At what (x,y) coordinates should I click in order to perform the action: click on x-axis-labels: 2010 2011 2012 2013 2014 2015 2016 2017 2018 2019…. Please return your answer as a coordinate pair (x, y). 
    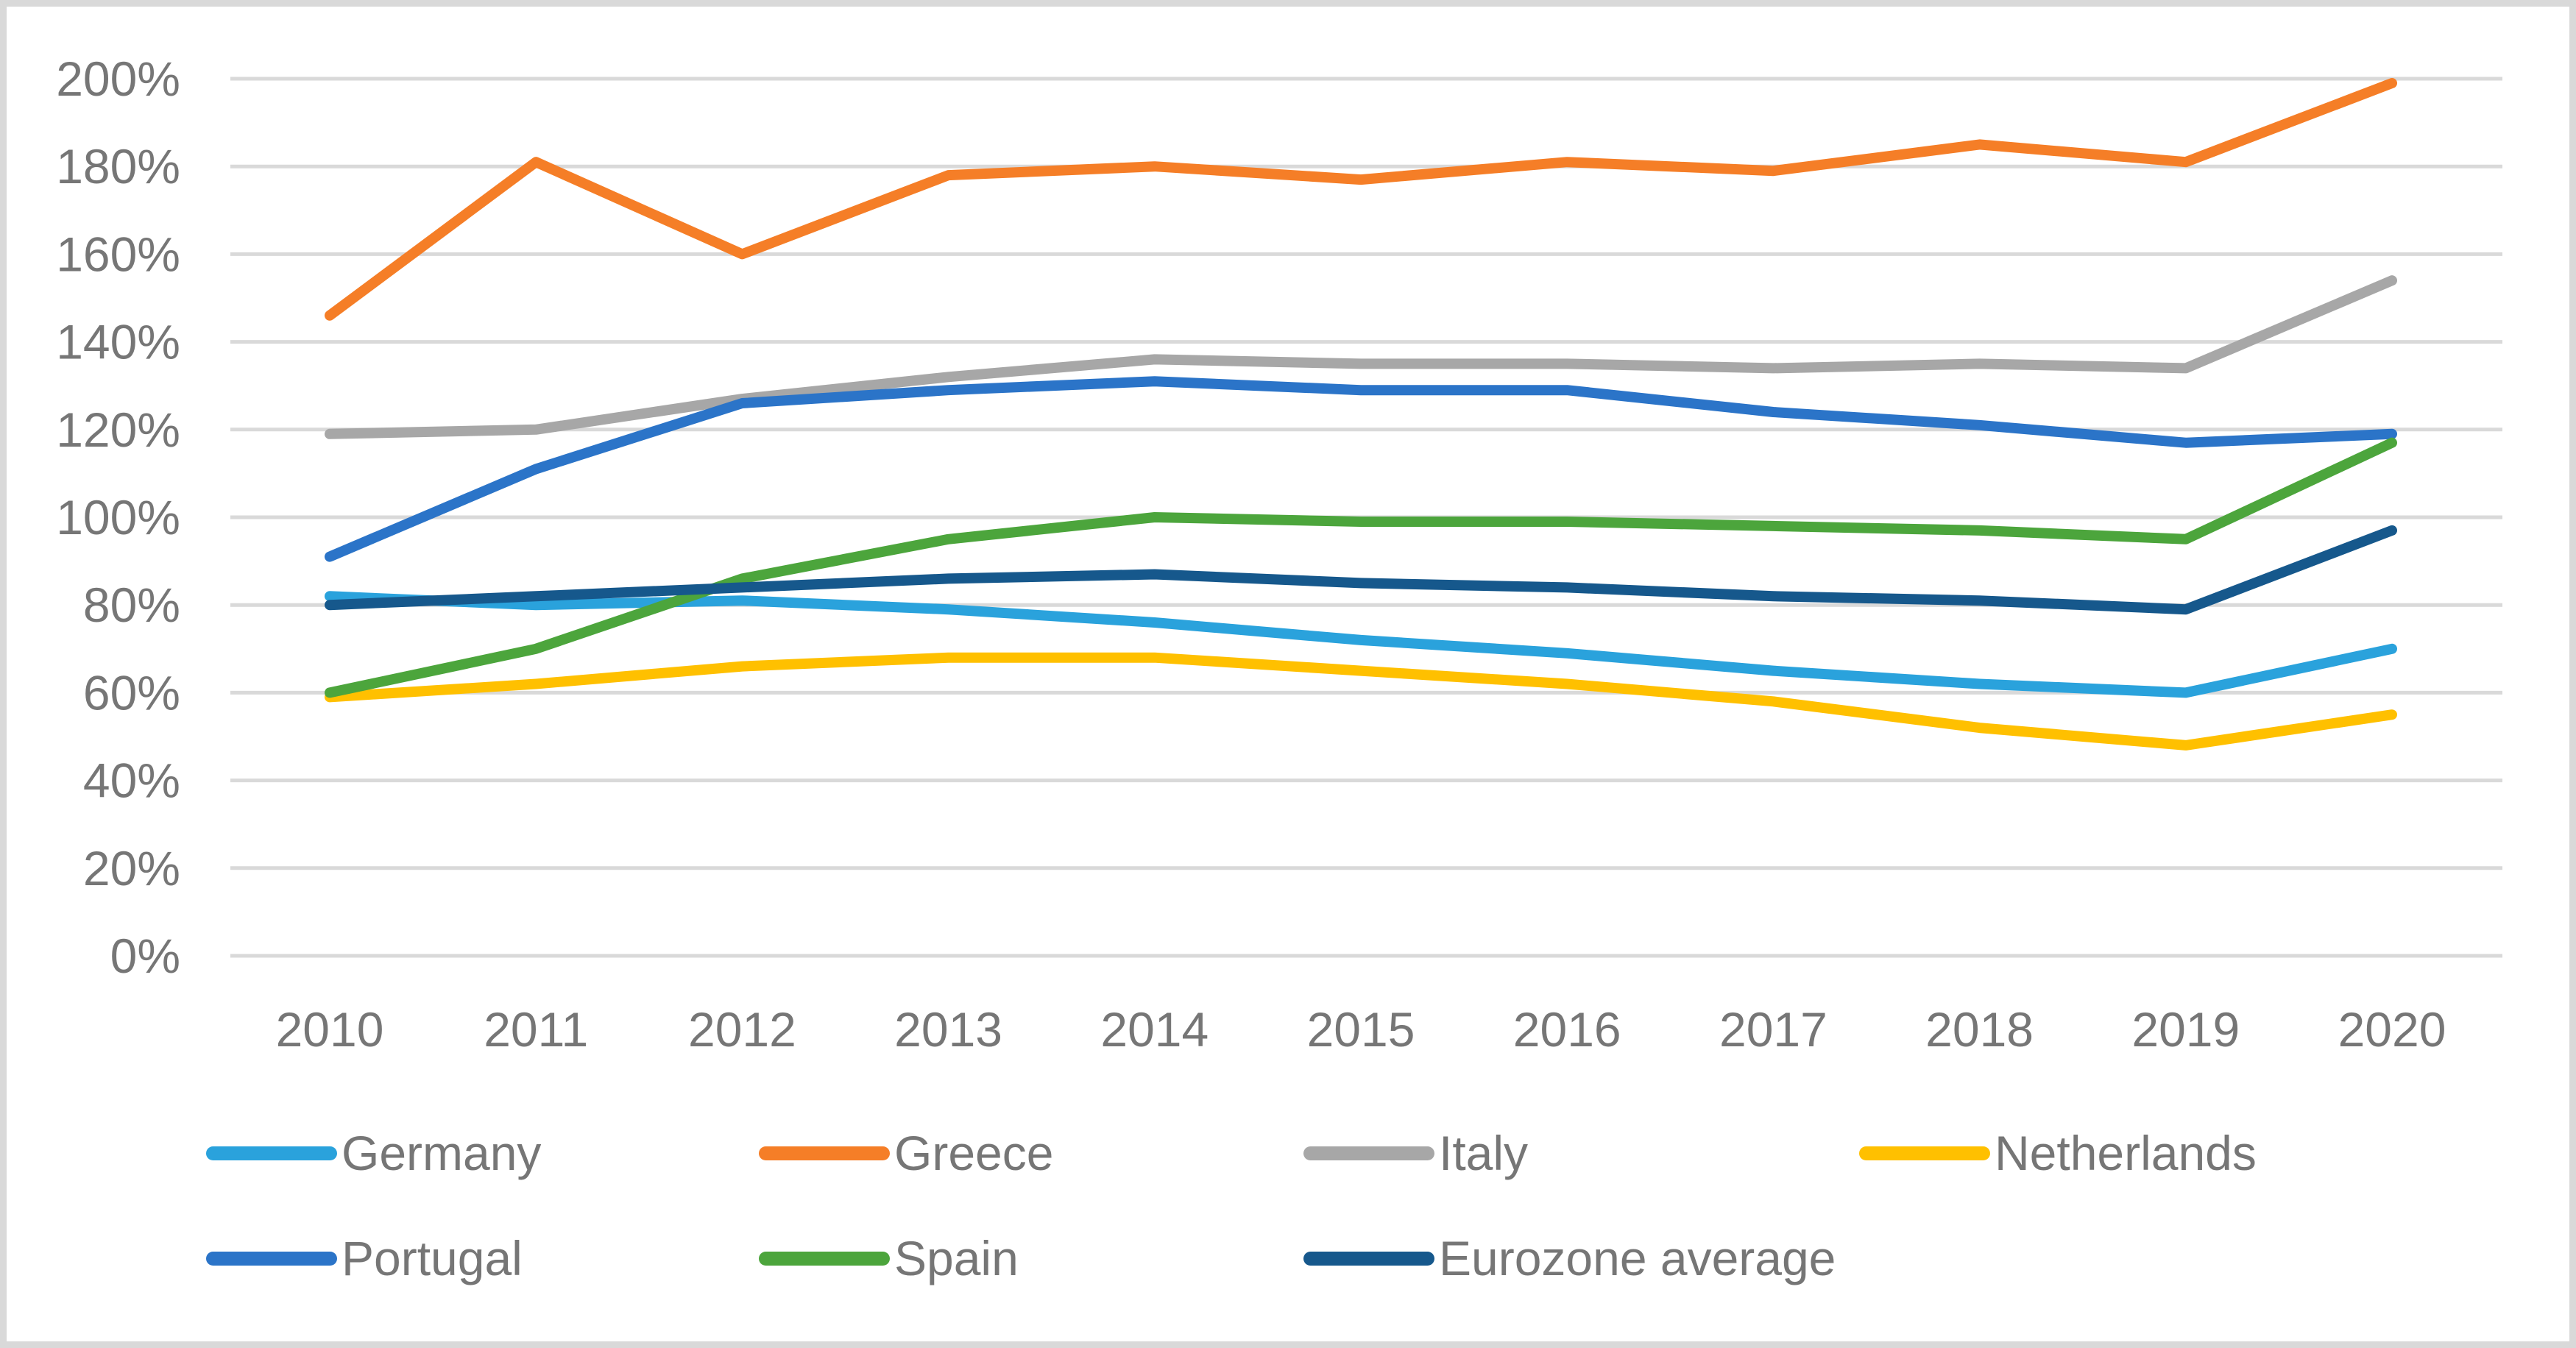
    Looking at the image, I should click on (1361, 1029).